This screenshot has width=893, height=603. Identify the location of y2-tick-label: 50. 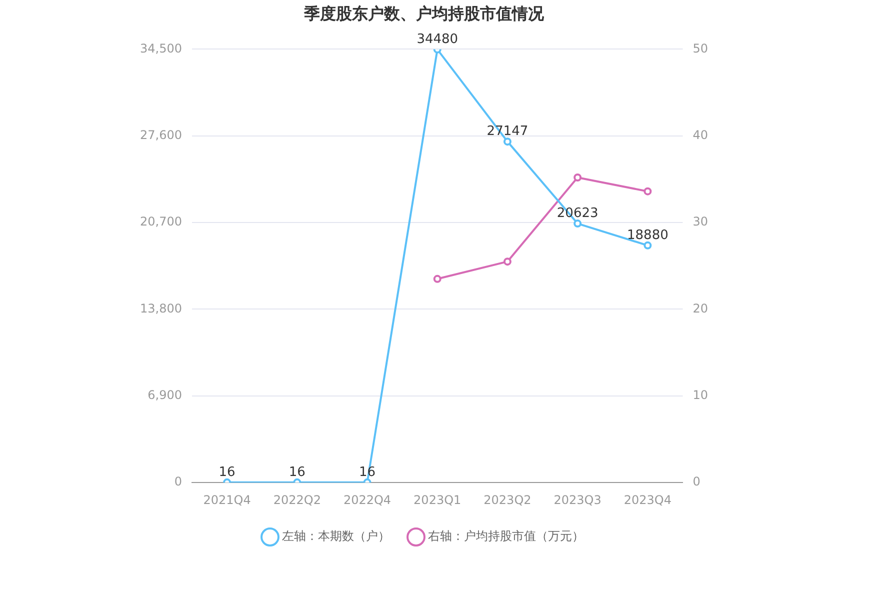
(700, 48).